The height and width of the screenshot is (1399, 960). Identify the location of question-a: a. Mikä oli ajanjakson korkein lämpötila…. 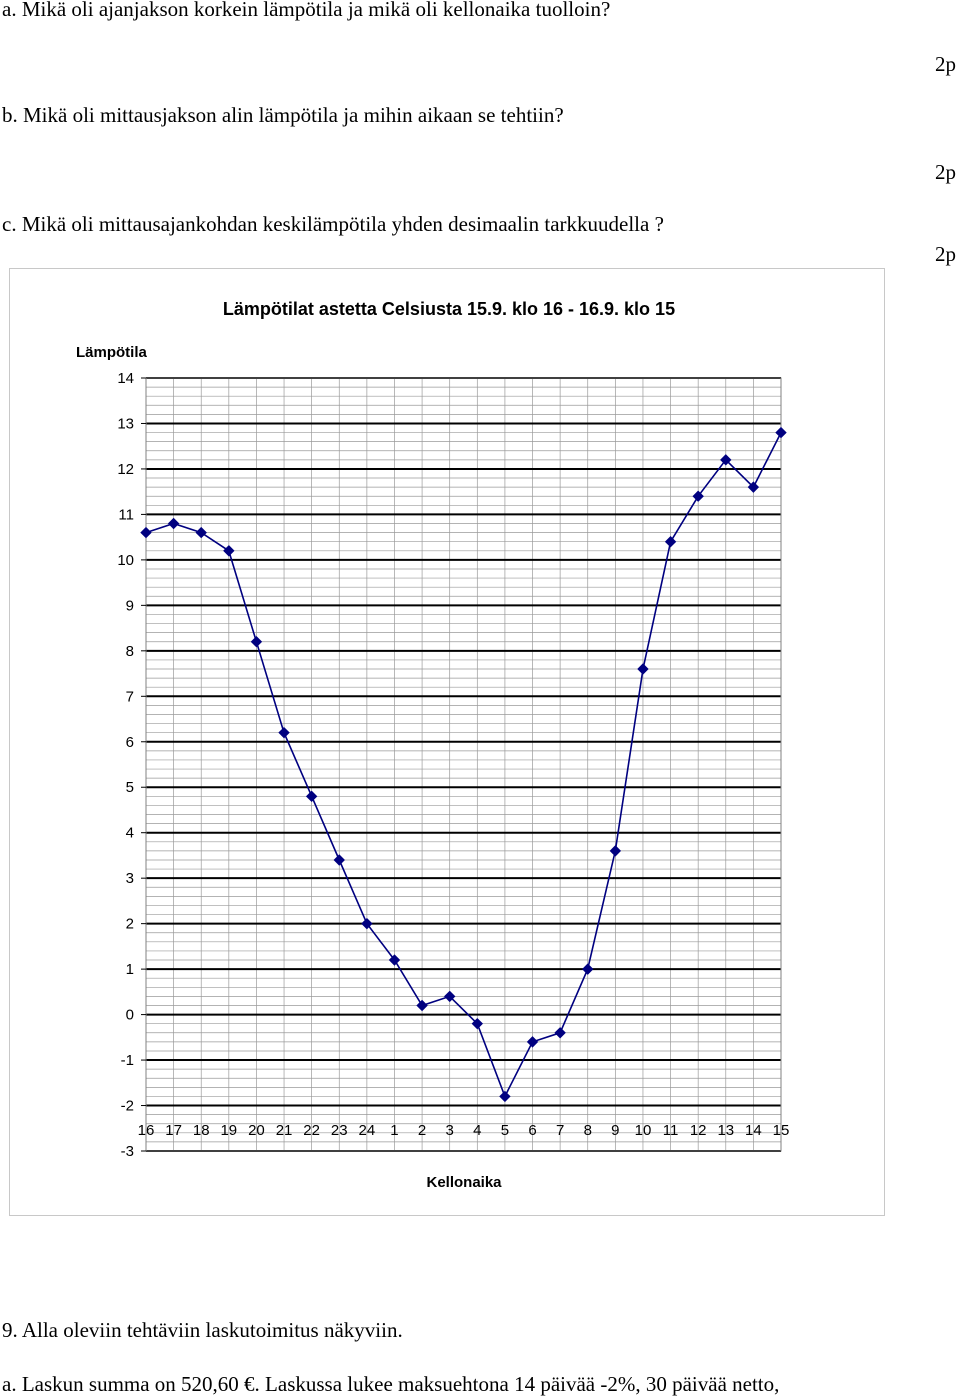
(306, 10).